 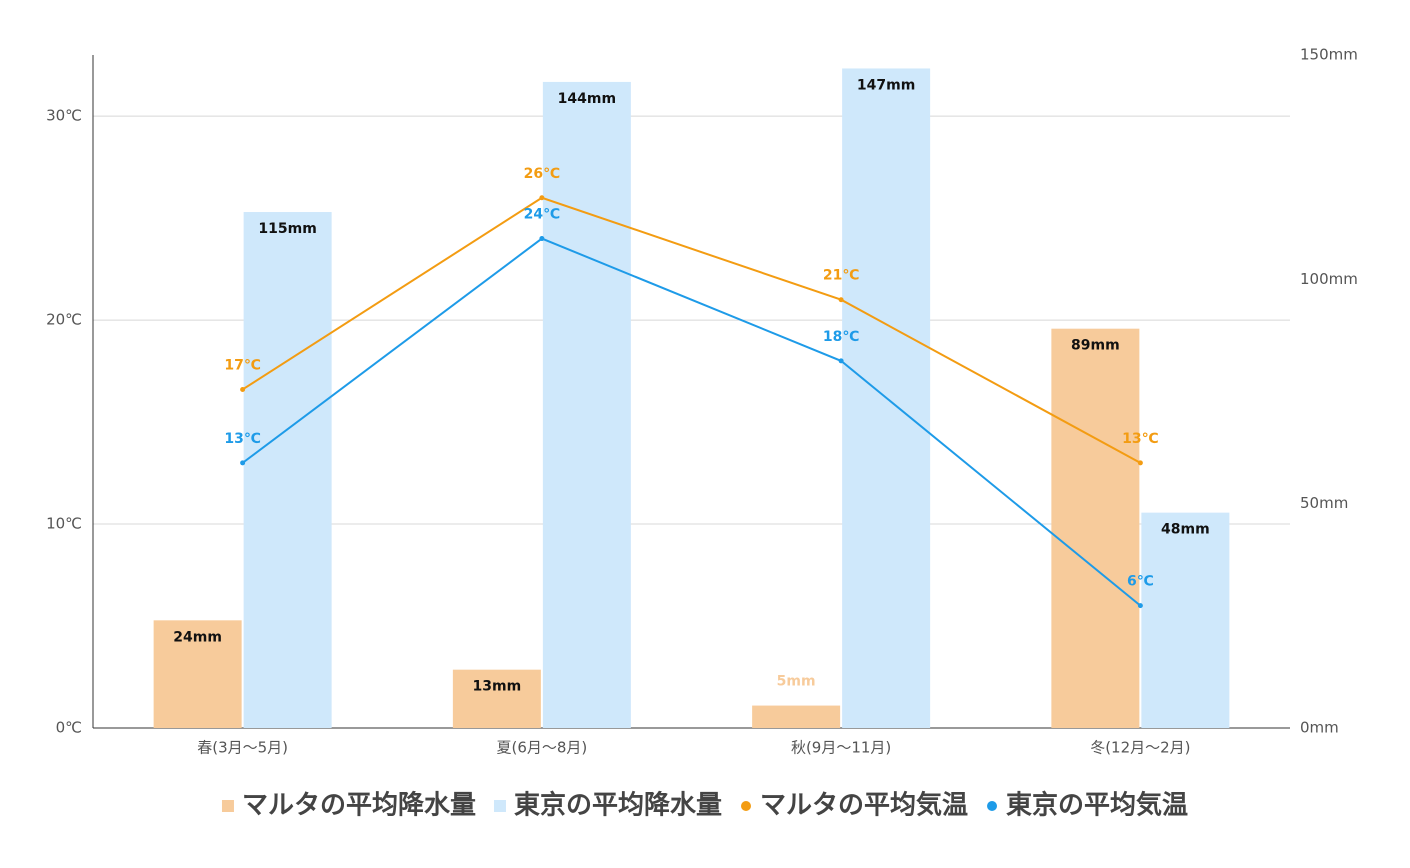 I want to click on y2-tick-label: 50mm, so click(x=1324, y=503).